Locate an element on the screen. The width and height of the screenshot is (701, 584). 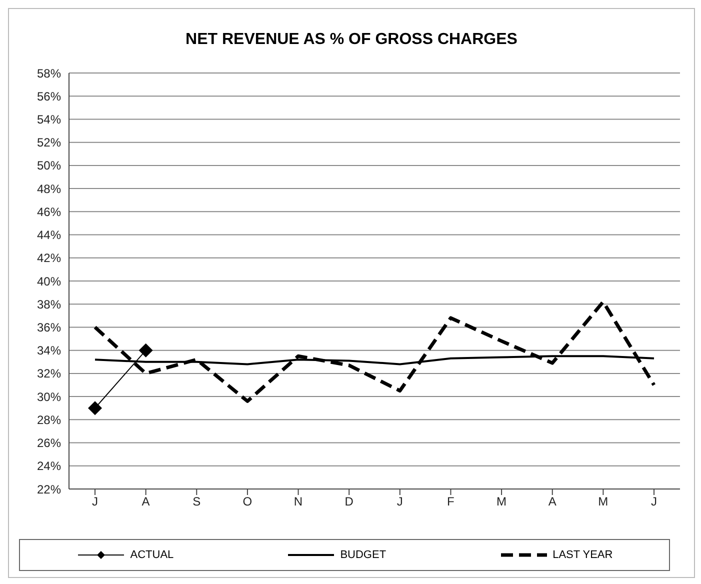
y-tick-label: 22% is located at coordinates (49, 489).